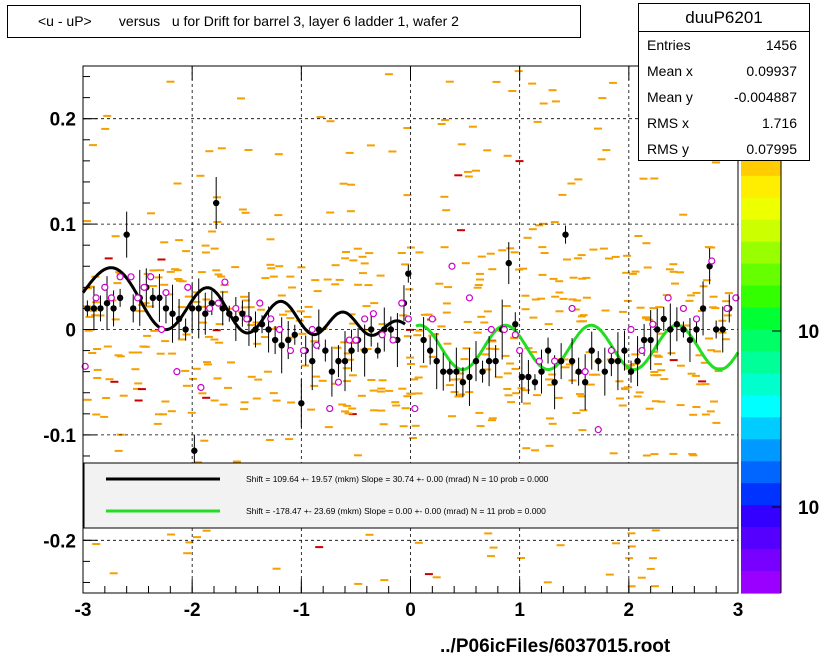 This screenshot has width=820, height=660. I want to click on x-tick-label: 0, so click(410, 610).